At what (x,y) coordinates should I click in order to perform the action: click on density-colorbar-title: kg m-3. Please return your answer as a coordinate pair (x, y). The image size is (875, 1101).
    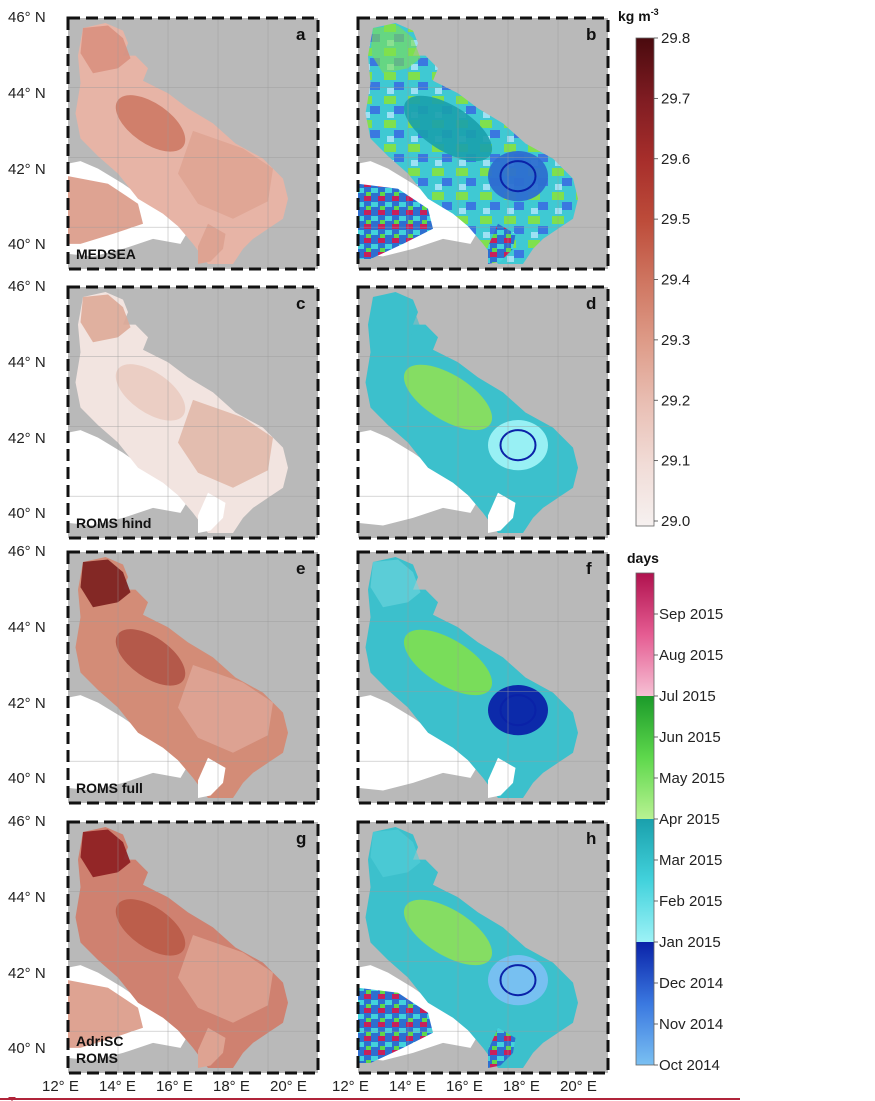
    Looking at the image, I should click on (638, 15).